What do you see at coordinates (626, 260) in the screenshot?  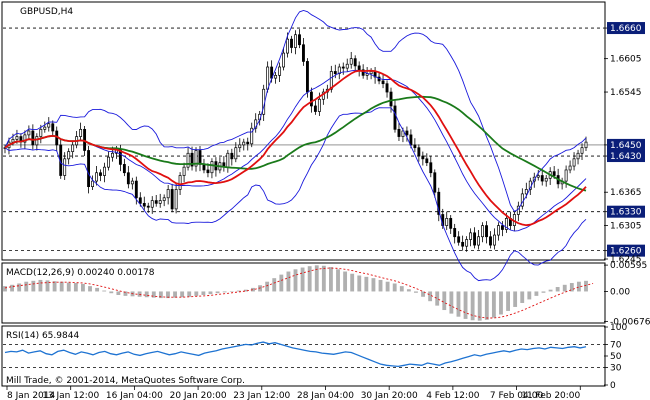 I see `price-tick-label: 1.6245` at bounding box center [626, 260].